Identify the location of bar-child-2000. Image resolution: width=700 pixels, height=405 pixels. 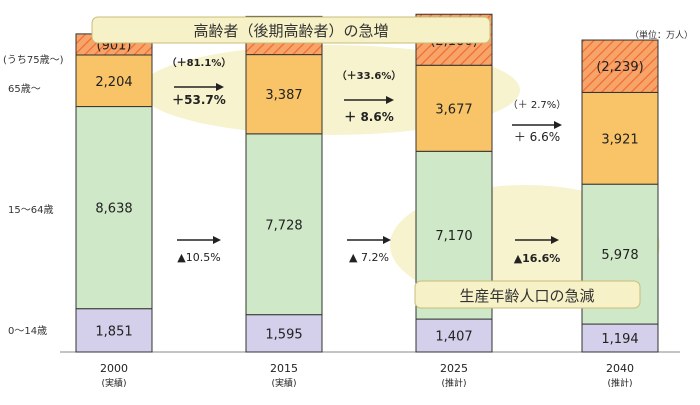
(114, 330).